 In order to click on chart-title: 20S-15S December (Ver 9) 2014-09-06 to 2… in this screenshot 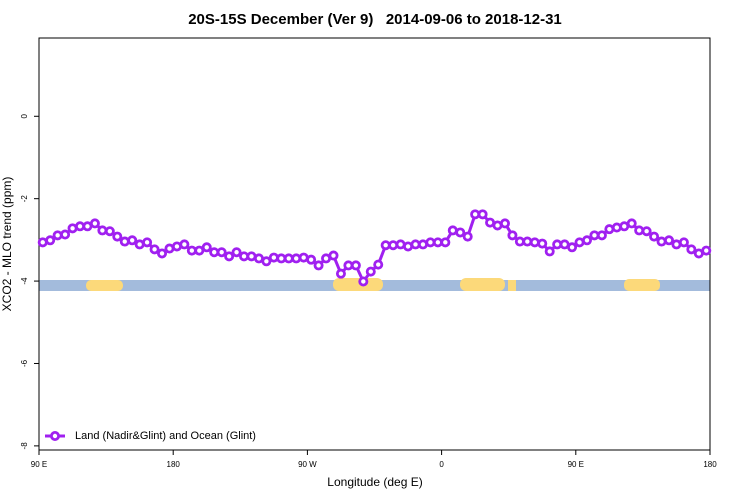, I will do `click(375, 19)`.